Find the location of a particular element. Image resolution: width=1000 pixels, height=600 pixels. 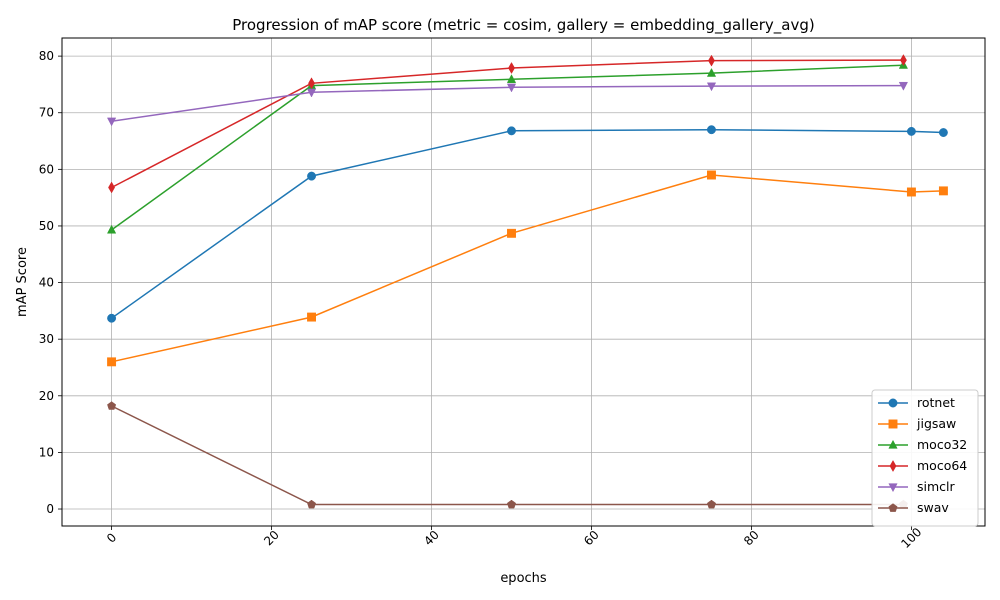

y-tick-label: 30 is located at coordinates (46, 339).